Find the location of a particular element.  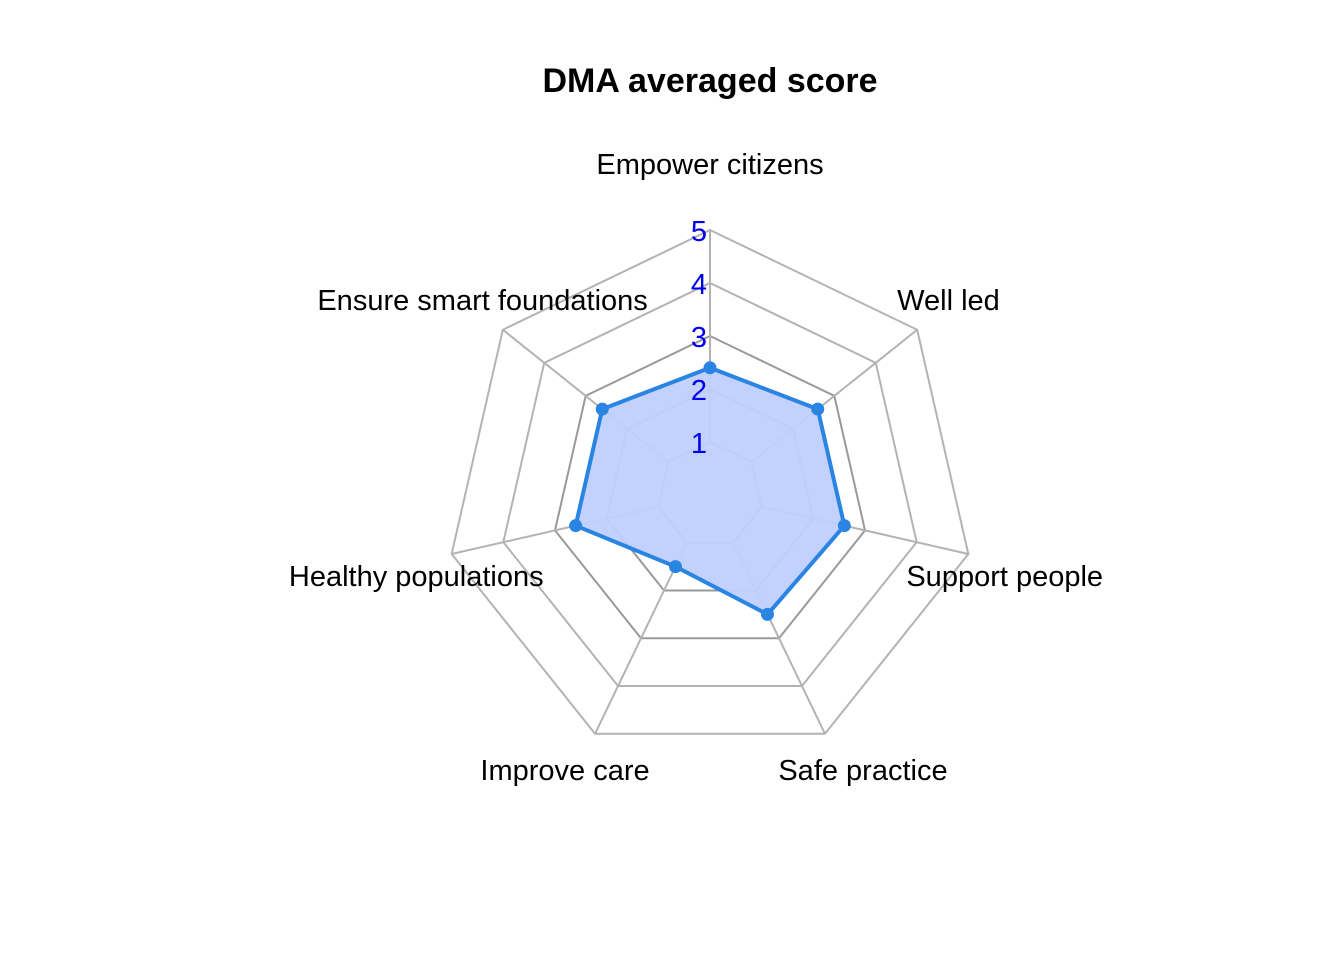

tick-label-3: 3 is located at coordinates (699, 338).